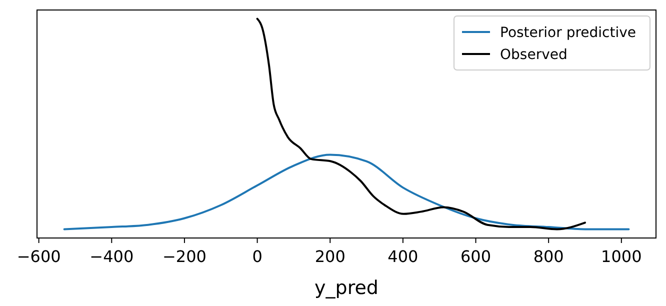 This screenshot has height=306, width=666. Describe the element at coordinates (621, 256) in the screenshot. I see `x-tick-label: 1000` at that location.